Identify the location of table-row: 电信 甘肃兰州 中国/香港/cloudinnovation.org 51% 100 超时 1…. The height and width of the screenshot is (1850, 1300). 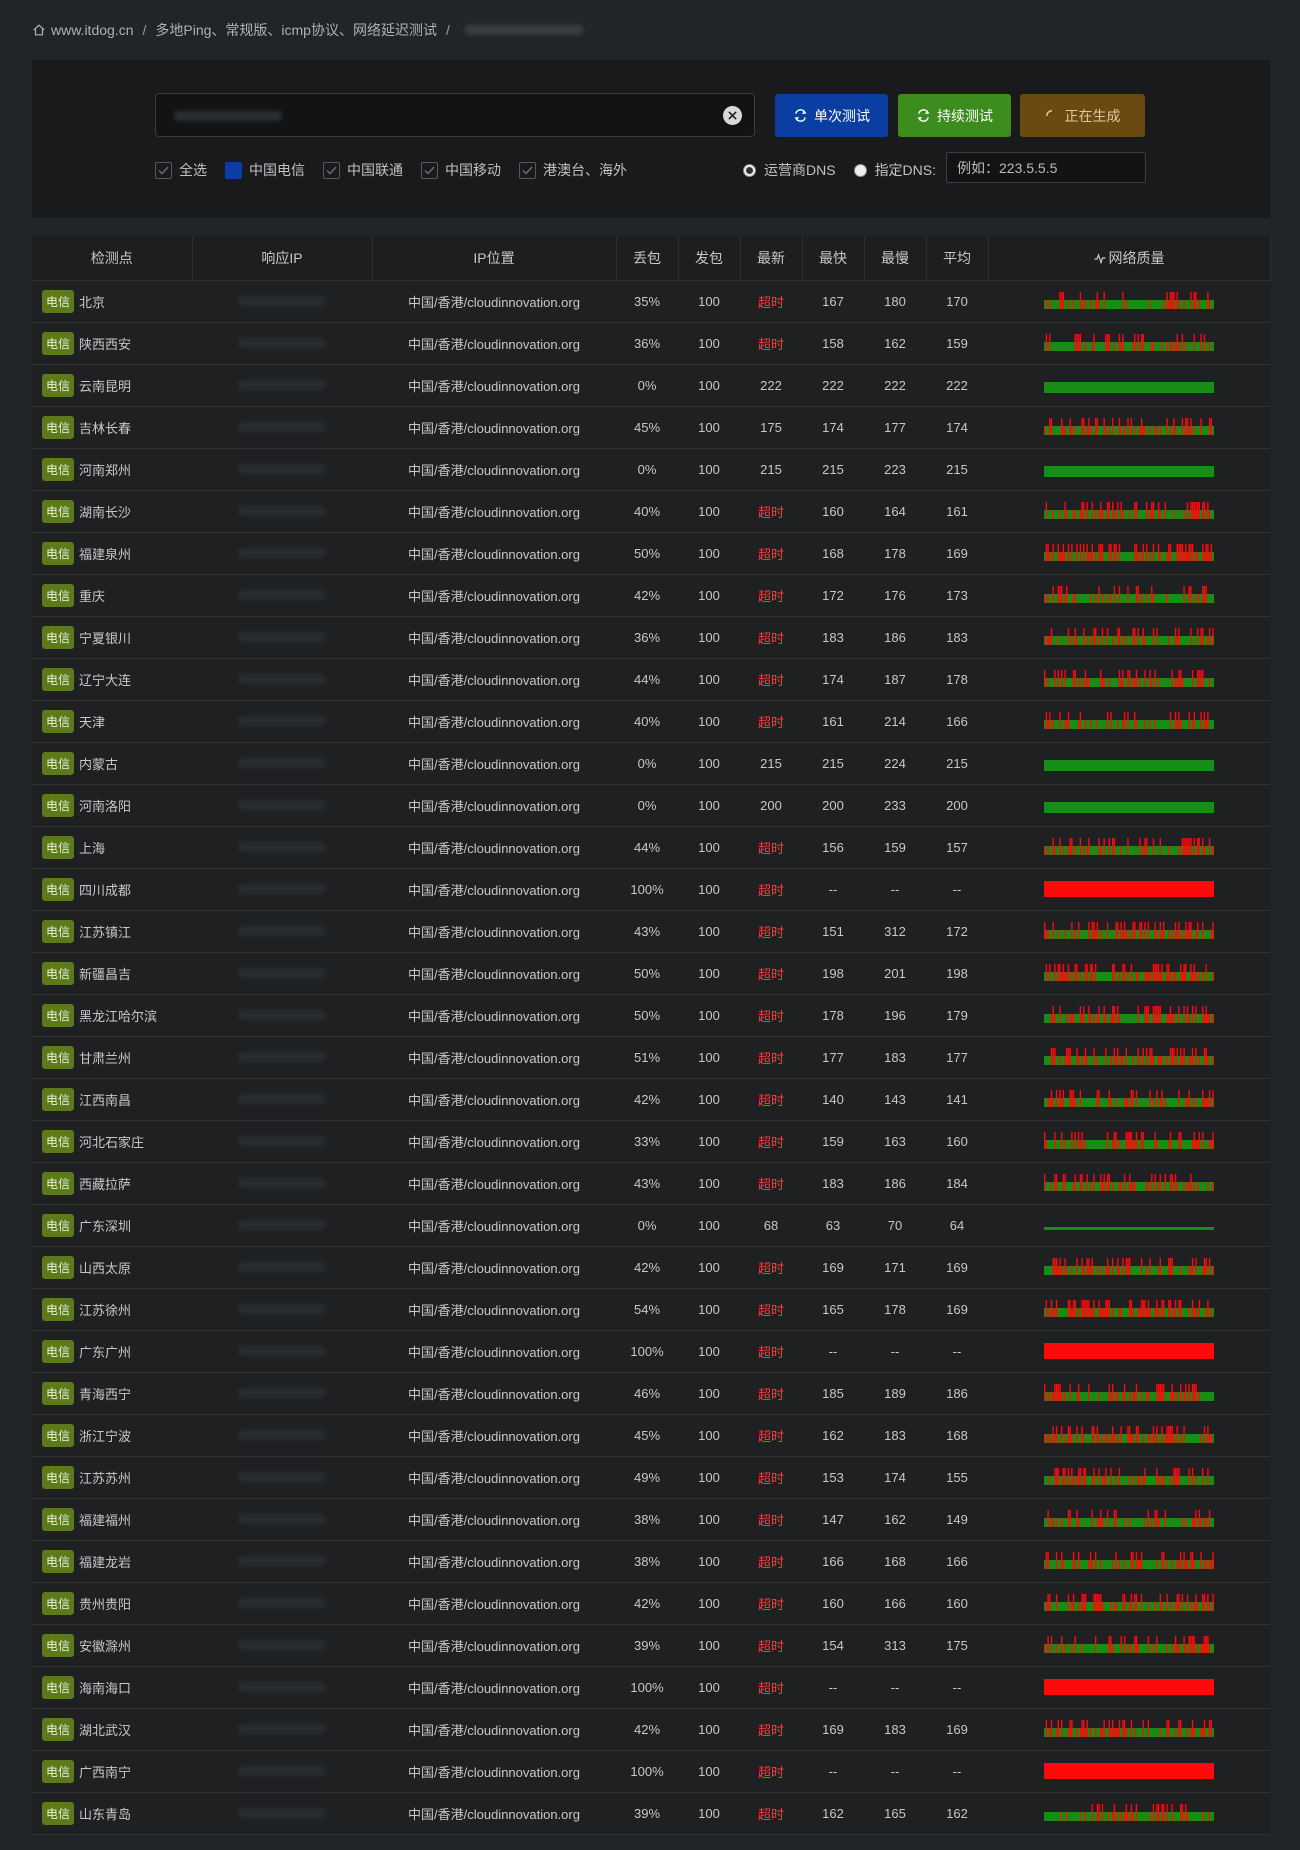
(651, 1057).